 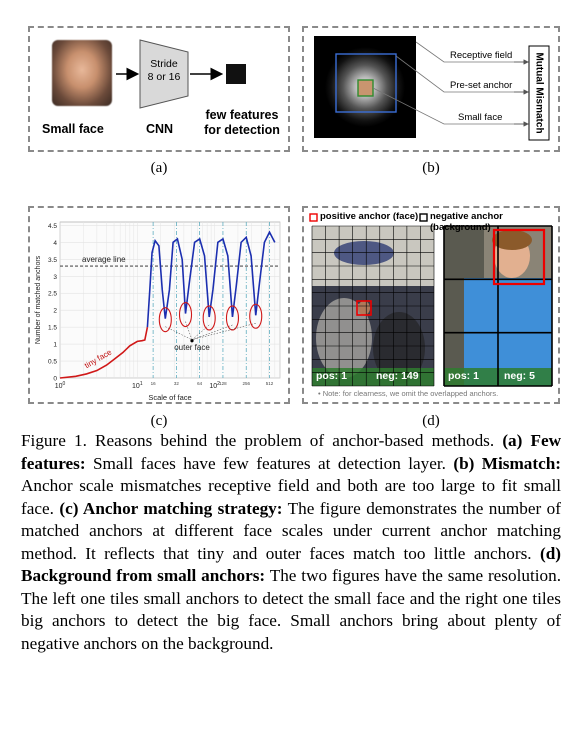 I want to click on small-face-image, so click(x=82, y=73).